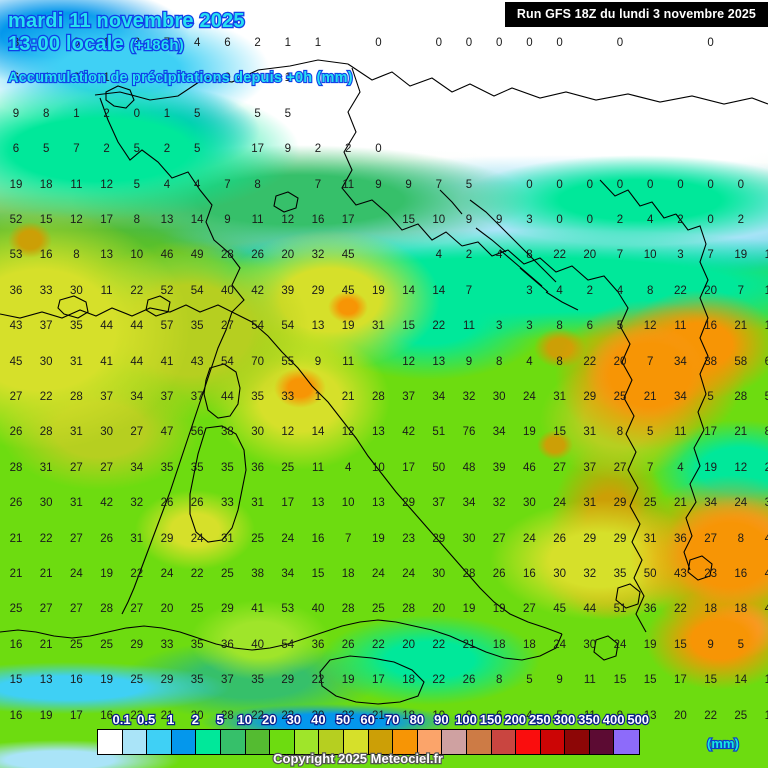  What do you see at coordinates (680, 538) in the screenshot?
I see `precip-value: 36` at bounding box center [680, 538].